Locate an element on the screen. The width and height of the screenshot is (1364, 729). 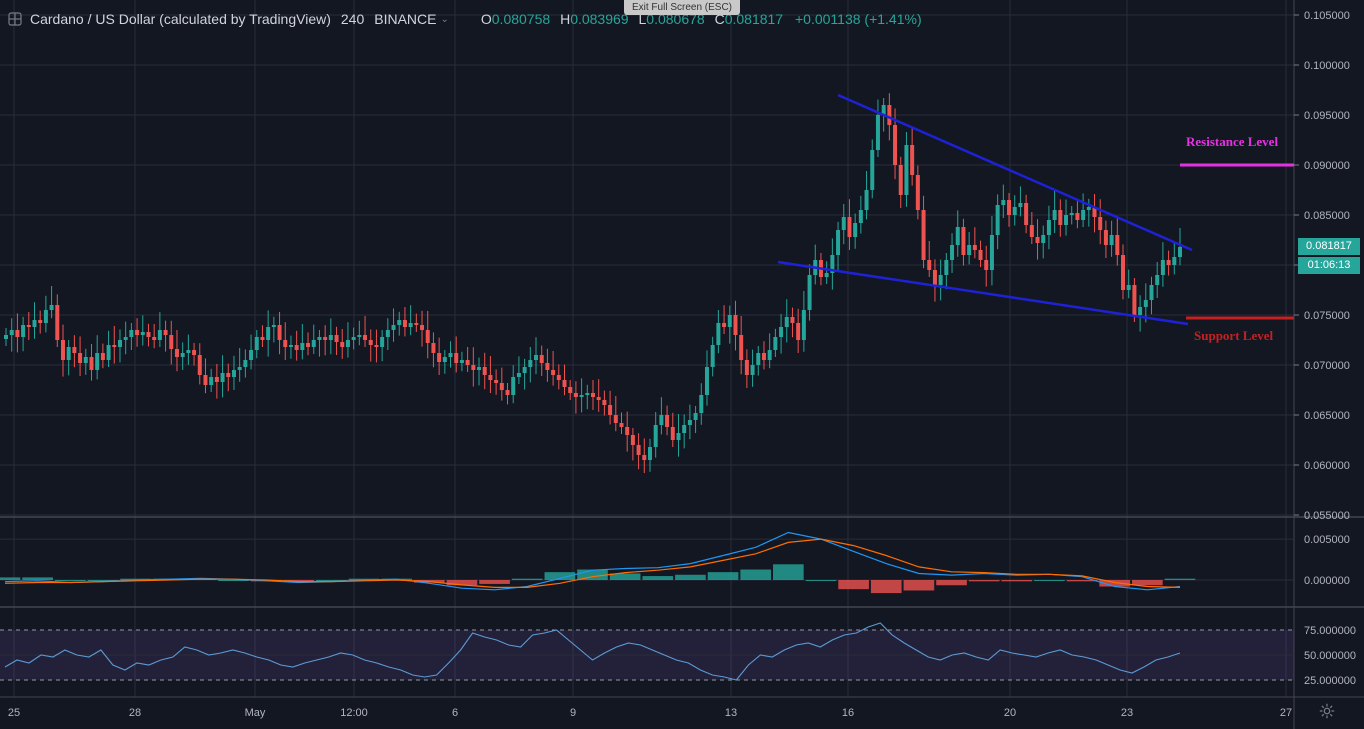
chart-layout-icon is located at coordinates (15, 19).